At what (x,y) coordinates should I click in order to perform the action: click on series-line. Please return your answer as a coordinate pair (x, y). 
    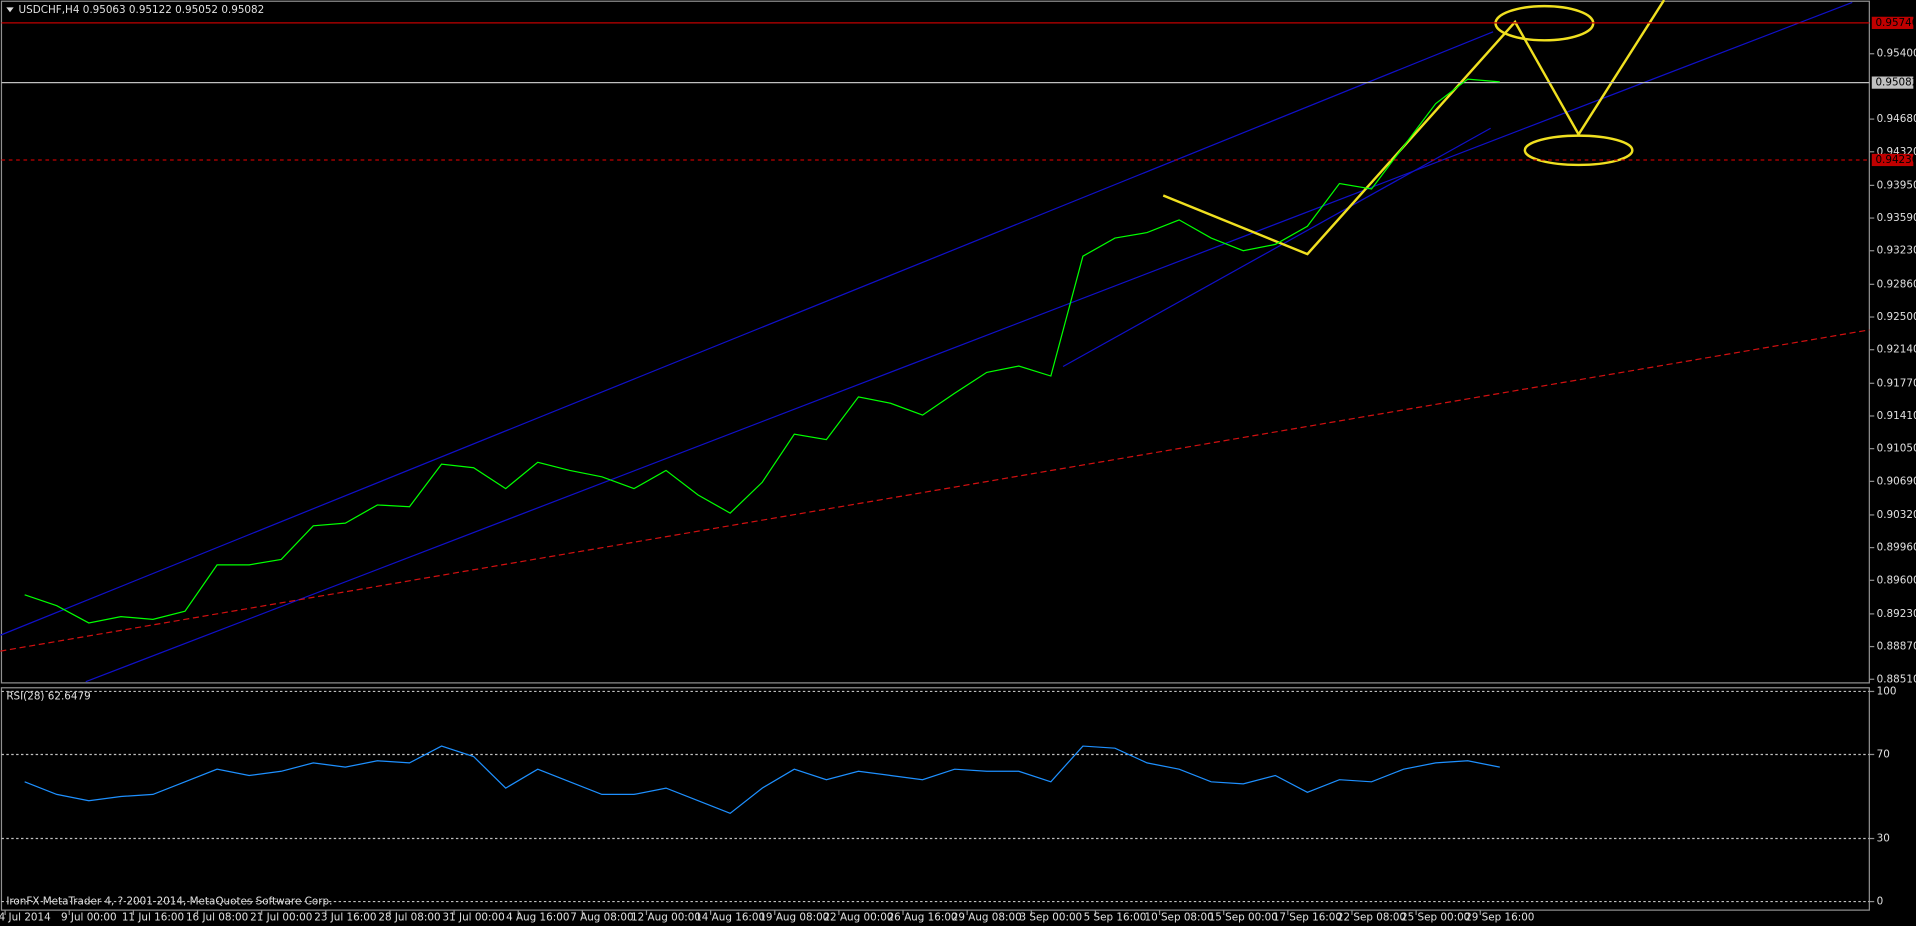
    Looking at the image, I should click on (762, 780).